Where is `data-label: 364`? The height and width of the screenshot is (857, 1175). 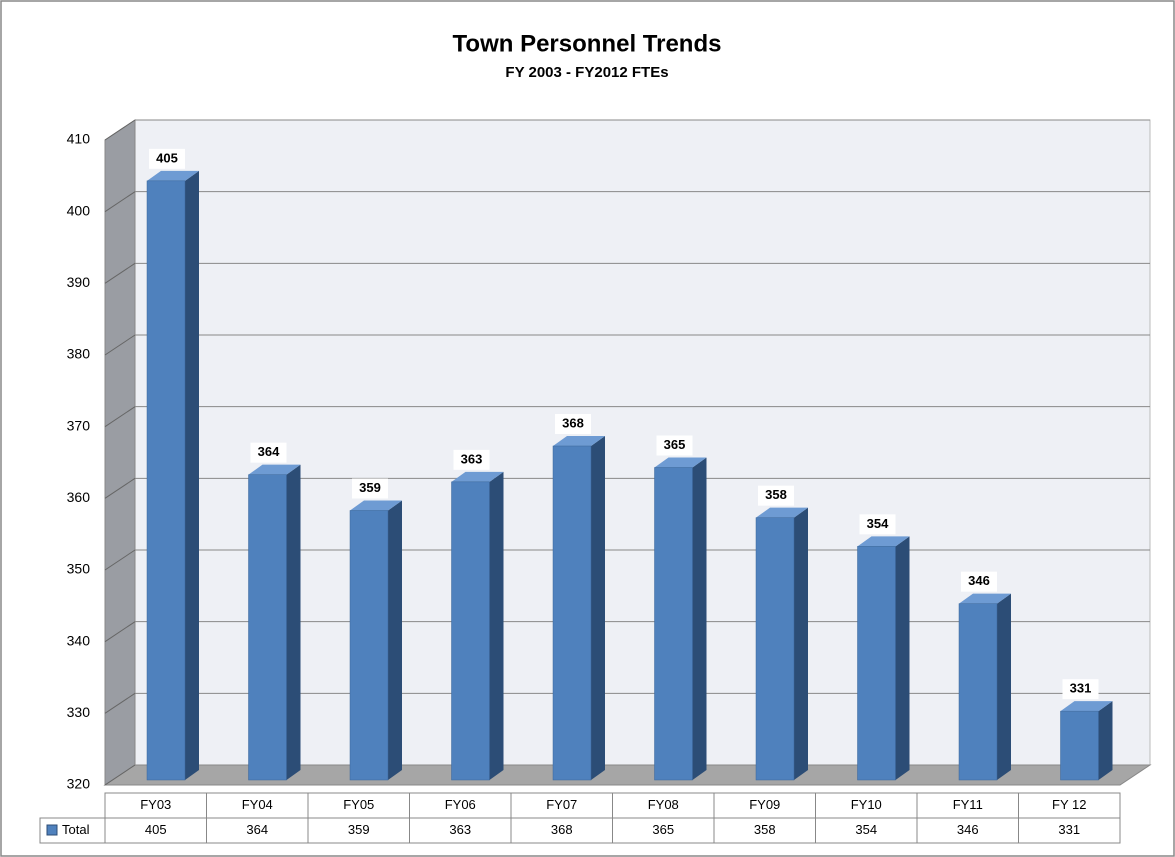
data-label: 364 is located at coordinates (269, 451).